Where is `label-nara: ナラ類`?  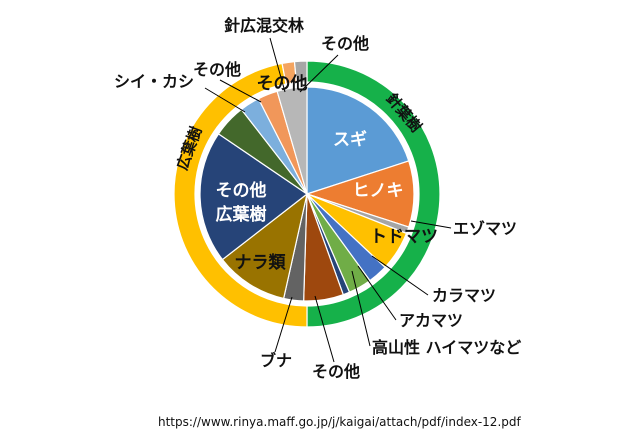 label-nara: ナラ類 is located at coordinates (261, 263).